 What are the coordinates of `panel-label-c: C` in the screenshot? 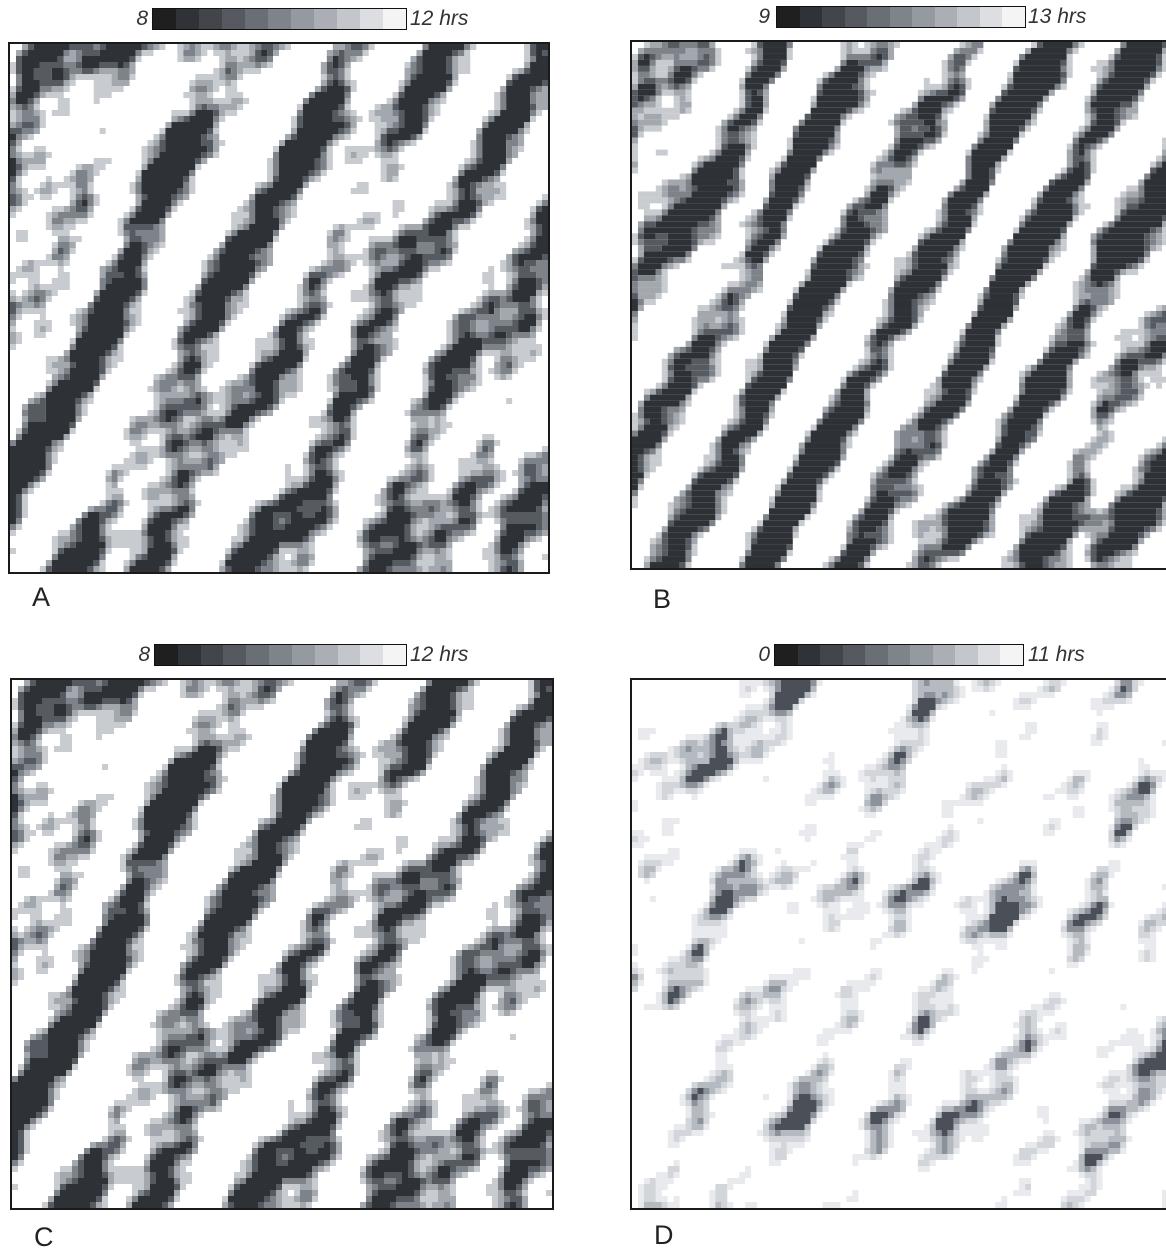 It's located at (44, 1237).